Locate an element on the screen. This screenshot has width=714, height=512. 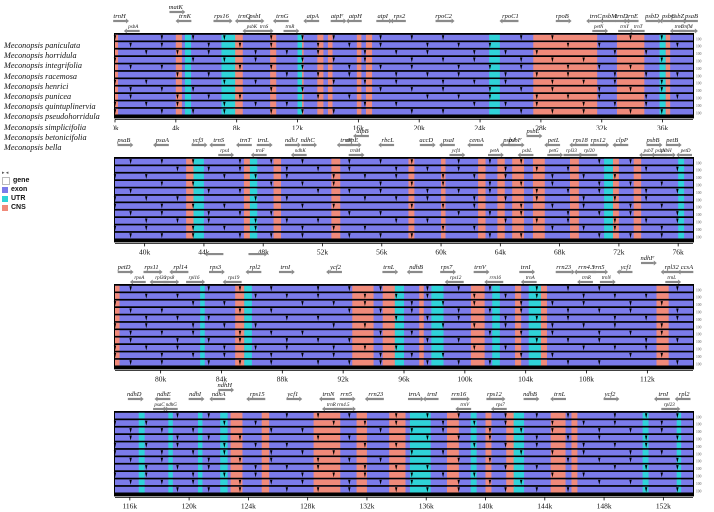
gene-label: petD is located at coordinates (124, 267).